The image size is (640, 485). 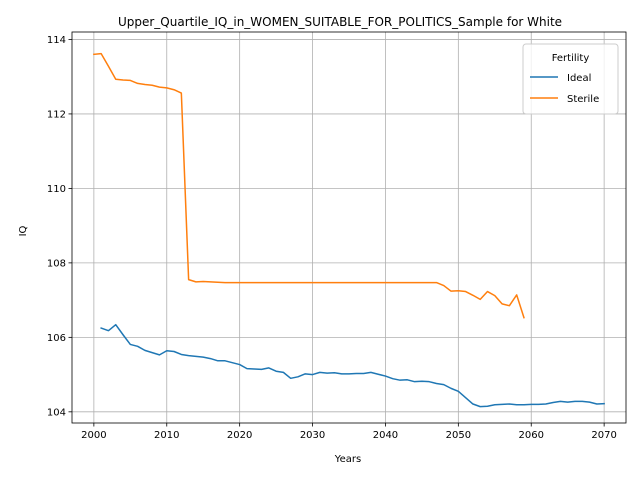 What do you see at coordinates (56, 412) in the screenshot?
I see `y-tick-label: 104` at bounding box center [56, 412].